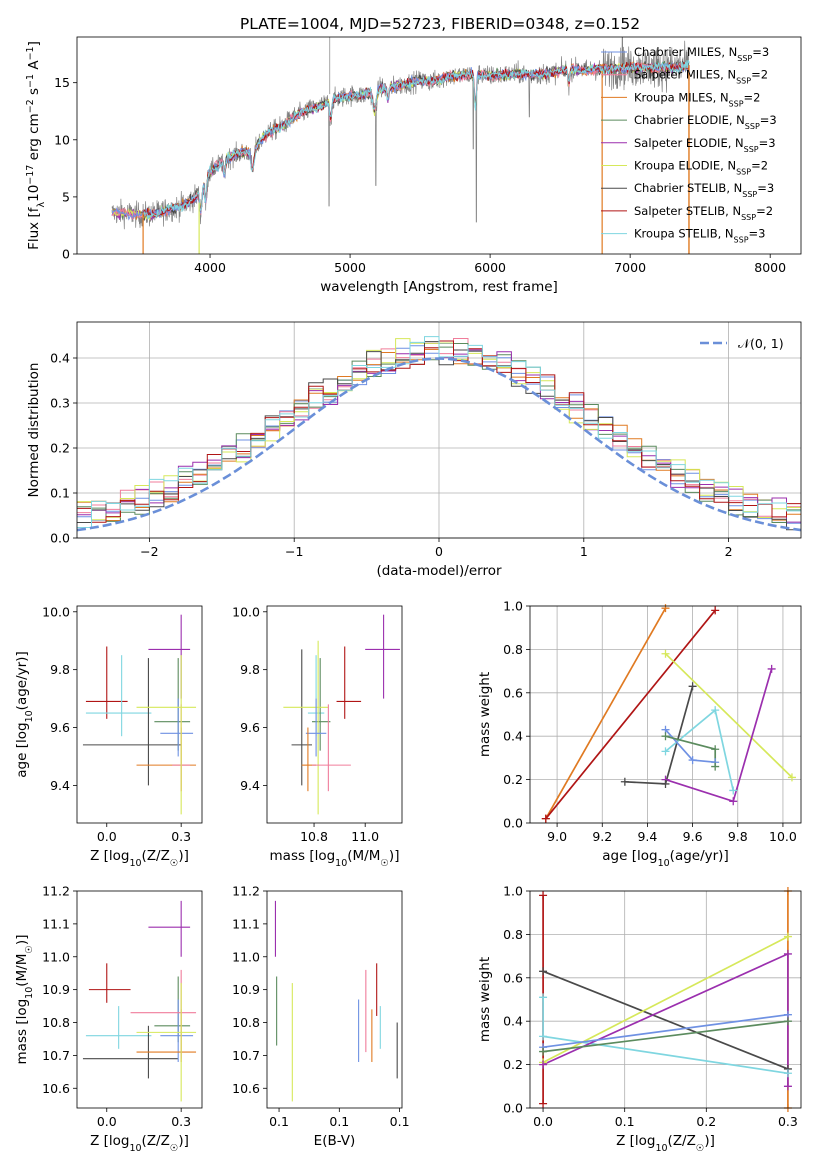 Image resolution: width=819 pixels, height=1170 pixels. Describe the element at coordinates (783, 836) in the screenshot. I see `x-tick-label: 10.0` at that location.